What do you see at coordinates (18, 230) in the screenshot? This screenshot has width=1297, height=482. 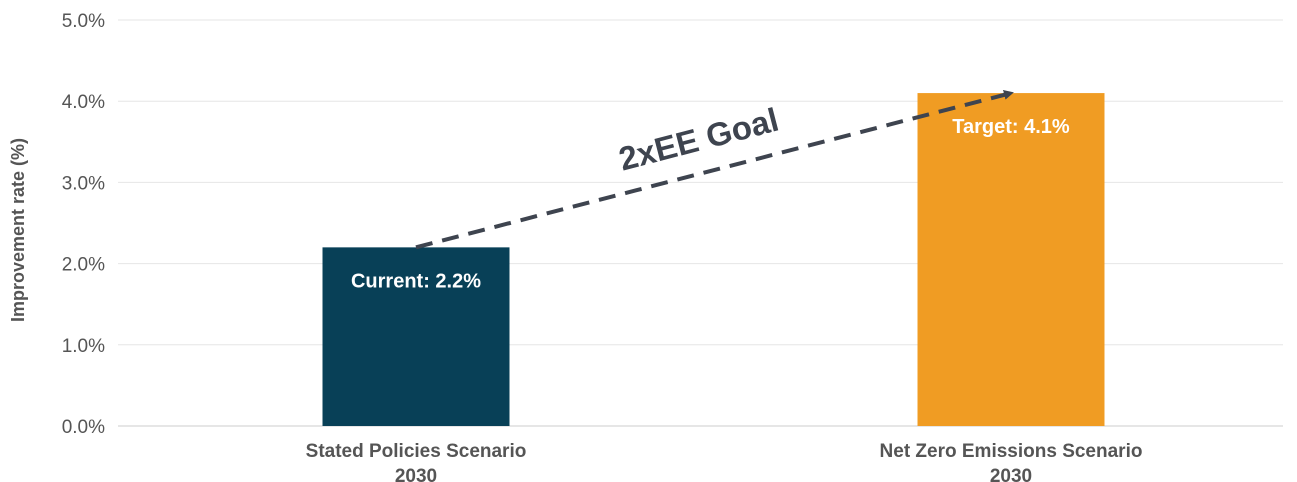 I see `y-axis-label: Improvement rate (%)` at bounding box center [18, 230].